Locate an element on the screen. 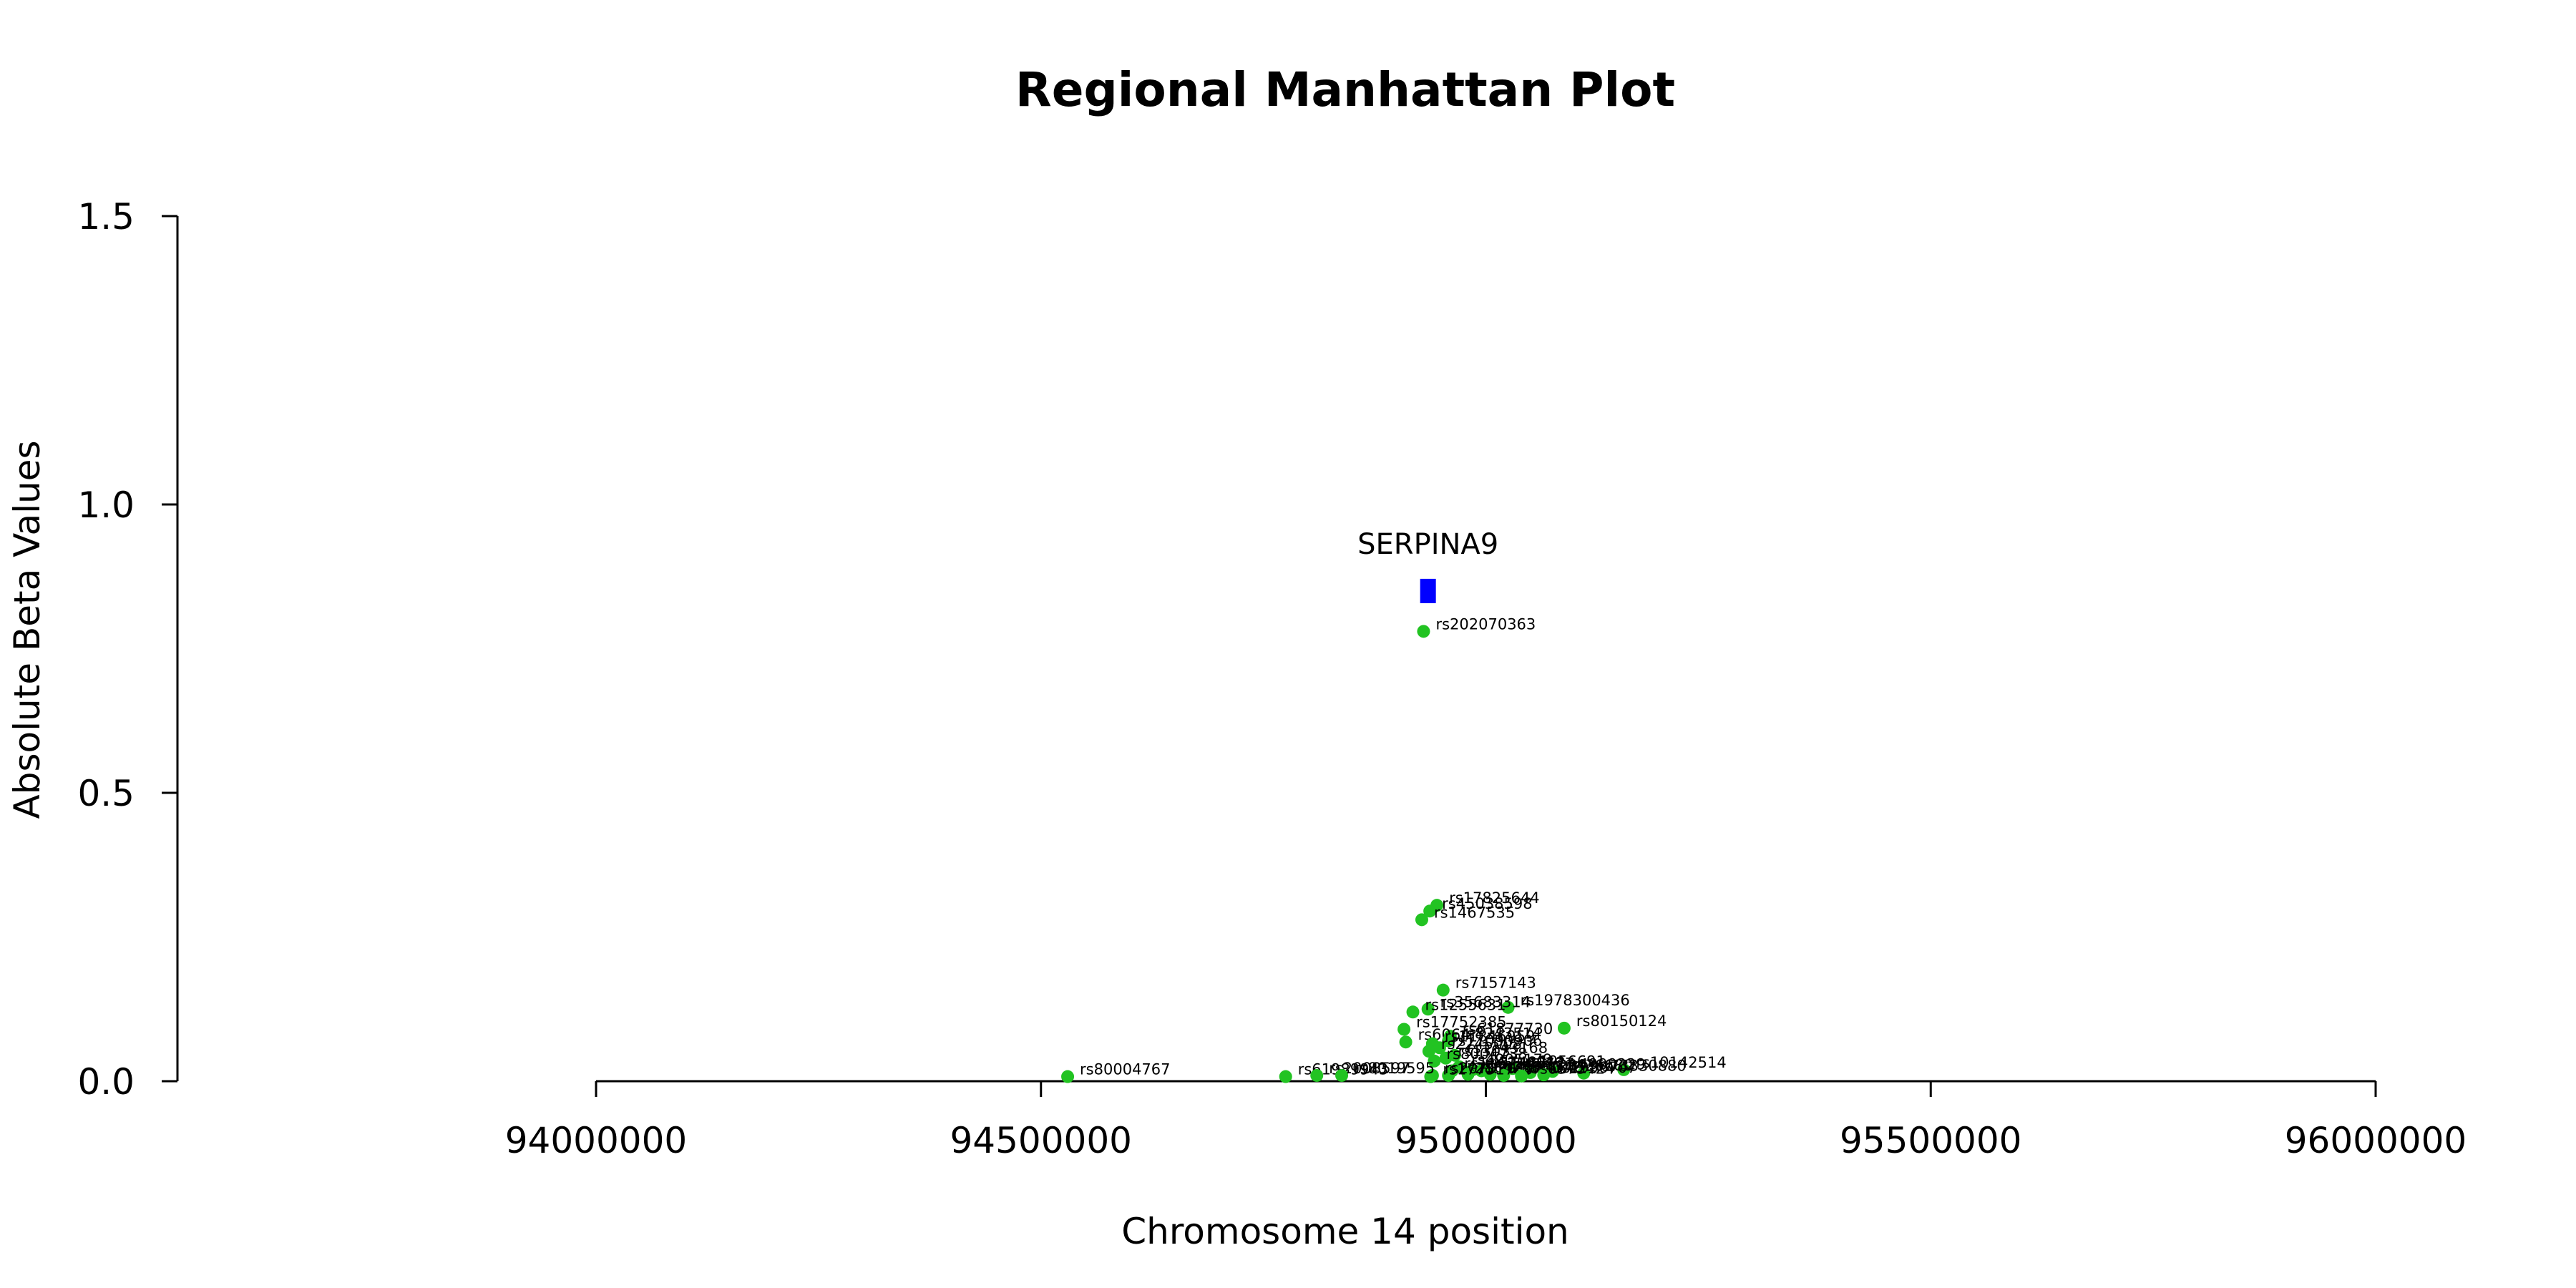  snp-label: rs1956707 is located at coordinates (1596, 1067).